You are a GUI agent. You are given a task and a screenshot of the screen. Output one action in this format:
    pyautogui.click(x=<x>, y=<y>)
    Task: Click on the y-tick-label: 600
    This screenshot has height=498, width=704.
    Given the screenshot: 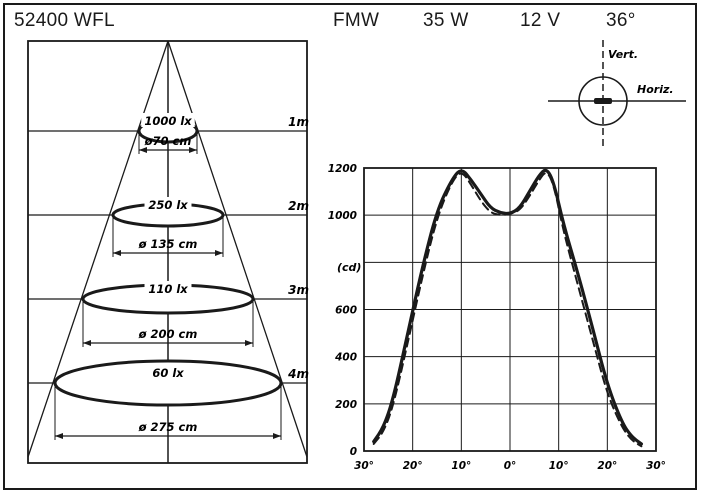 What is the action you would take?
    pyautogui.click(x=346, y=311)
    